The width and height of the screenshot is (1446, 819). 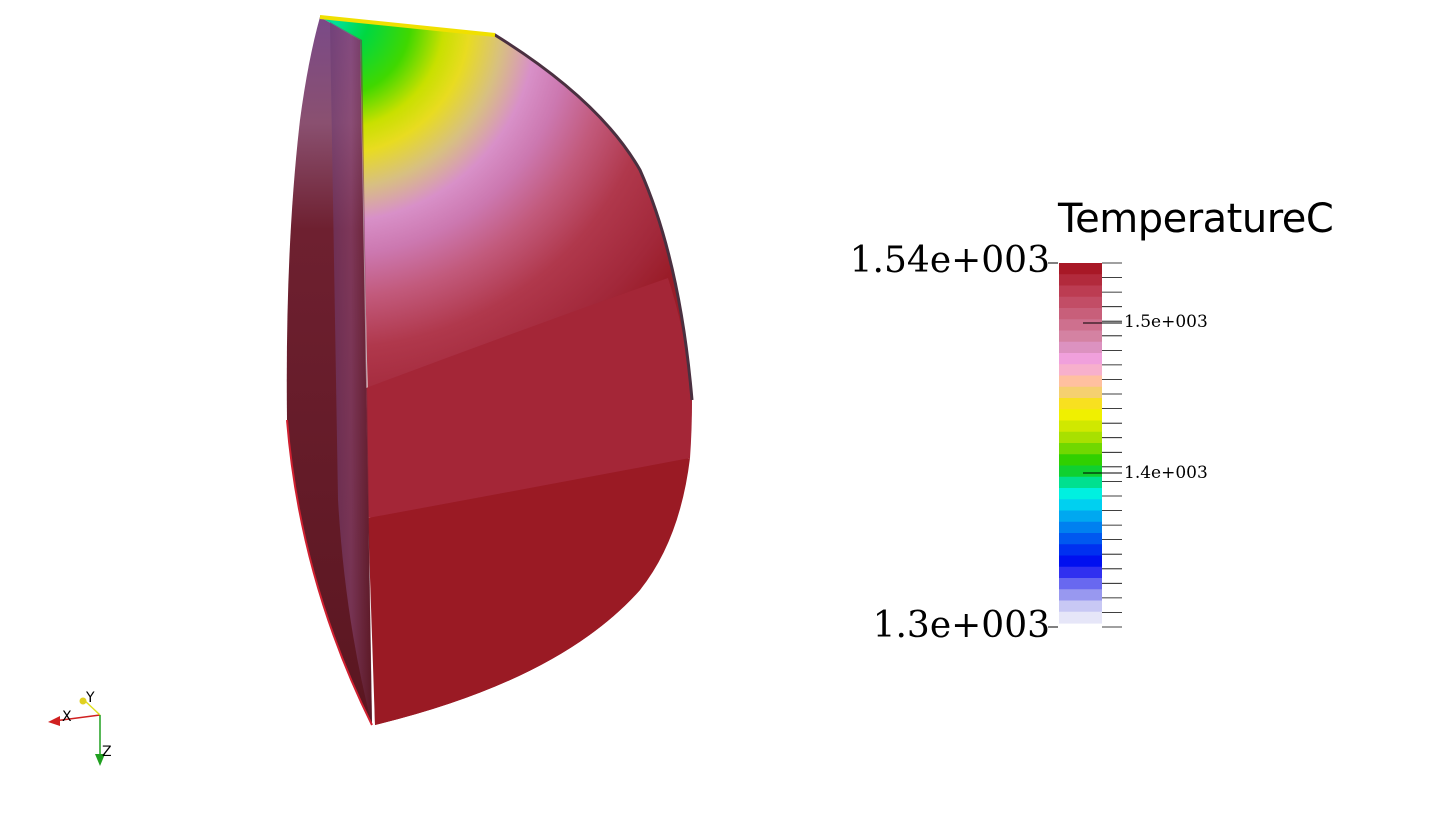 What do you see at coordinates (949, 260) in the screenshot?
I see `colorbar-max-label: 1.54e+003` at bounding box center [949, 260].